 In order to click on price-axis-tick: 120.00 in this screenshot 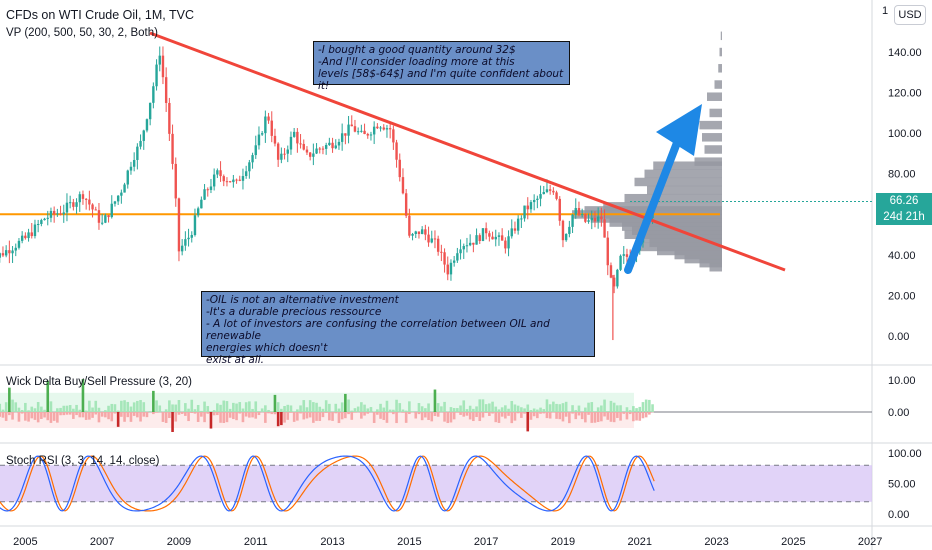, I will do `click(905, 93)`.